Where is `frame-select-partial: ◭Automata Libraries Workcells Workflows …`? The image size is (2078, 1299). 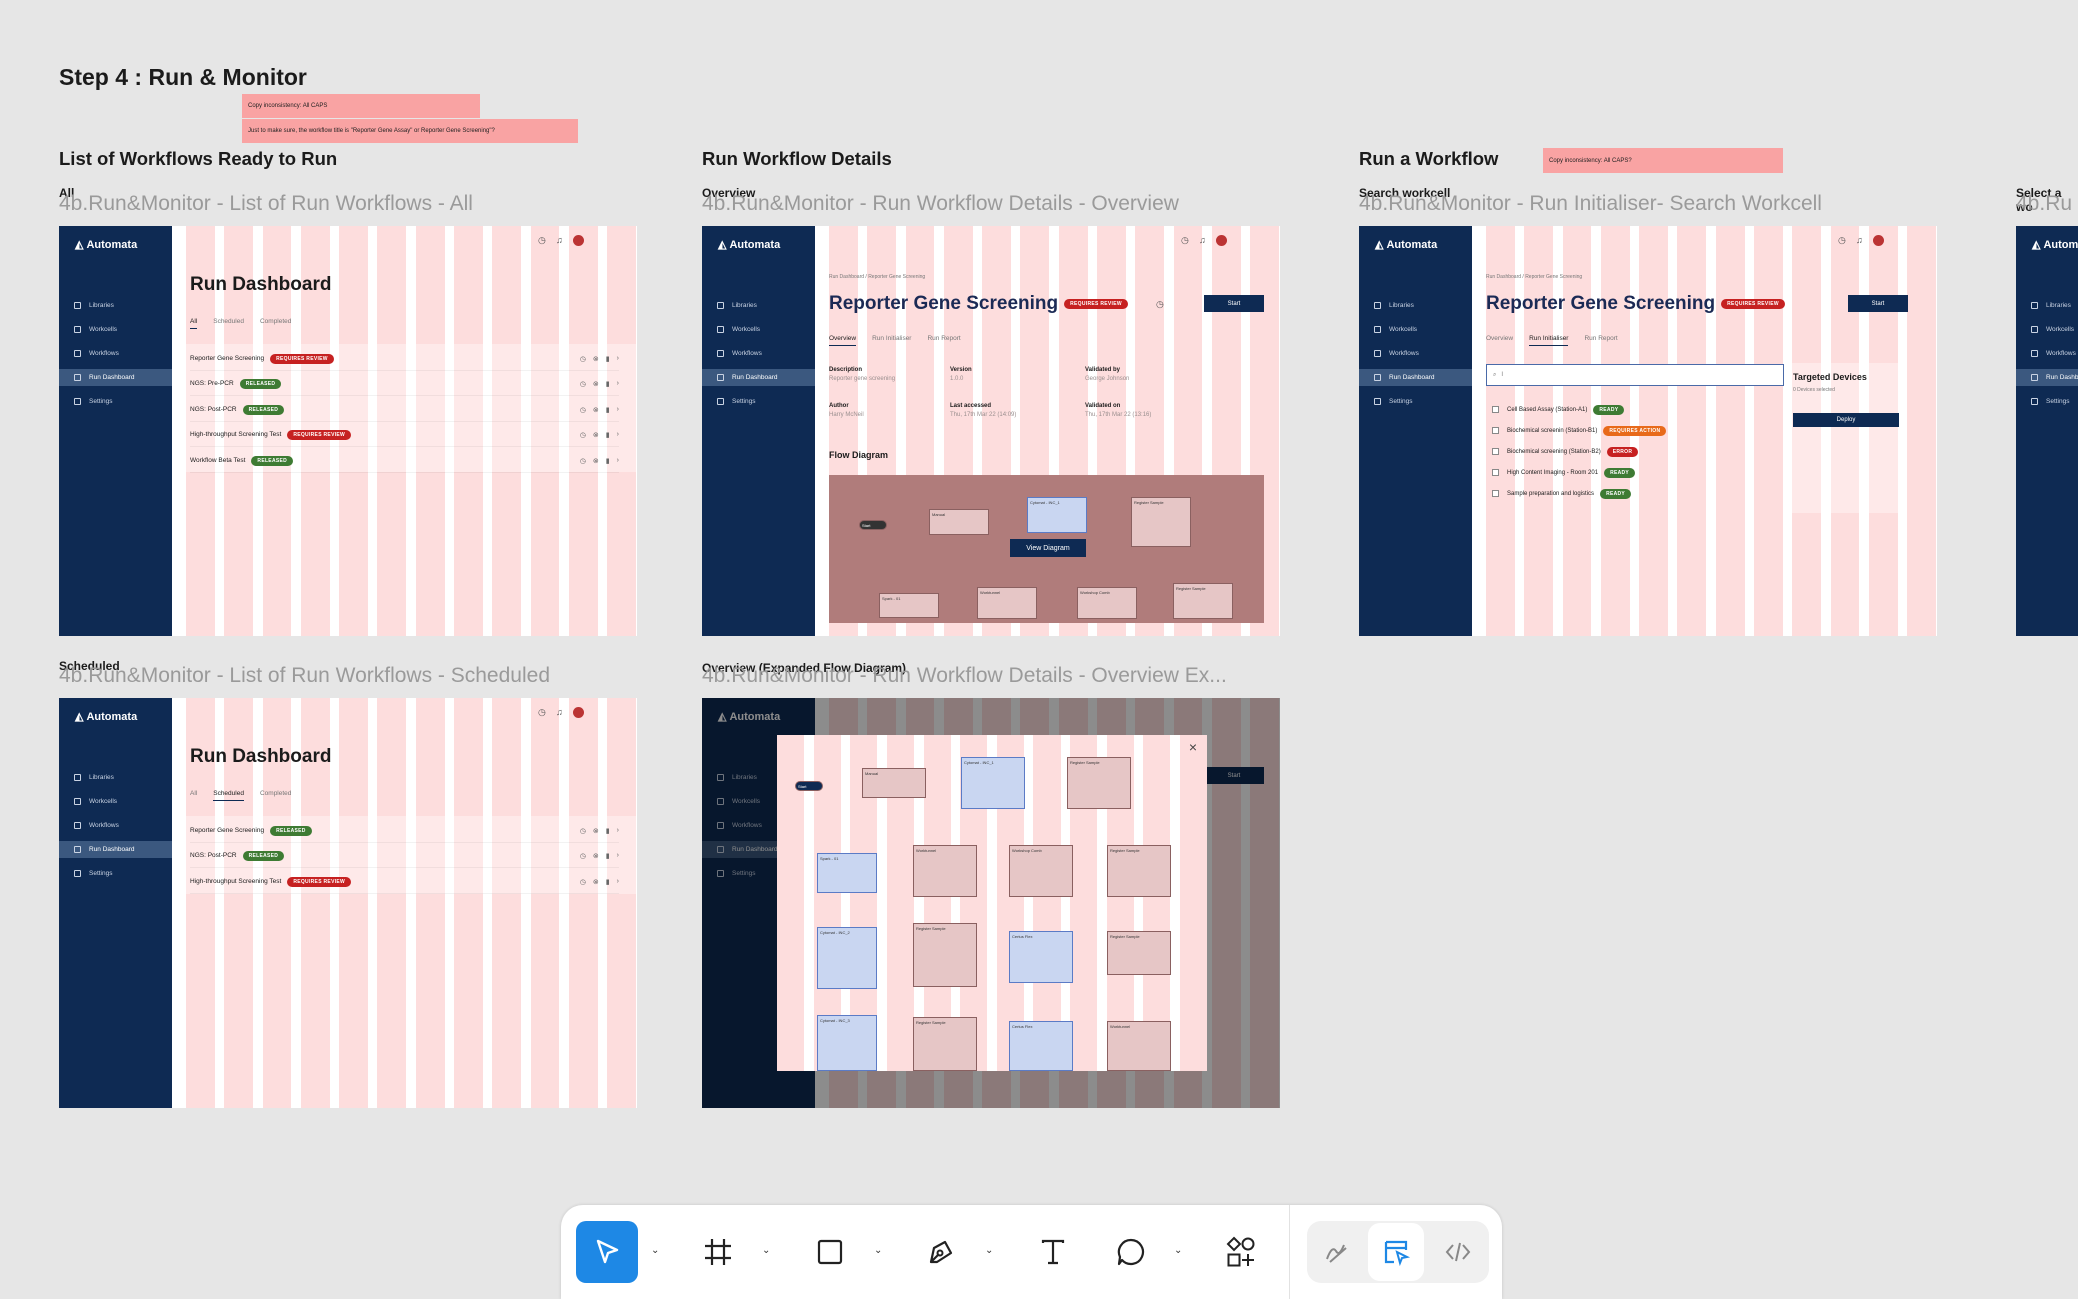
frame-select-partial: ◭Automata Libraries Workcells Workflows … is located at coordinates (2047, 431).